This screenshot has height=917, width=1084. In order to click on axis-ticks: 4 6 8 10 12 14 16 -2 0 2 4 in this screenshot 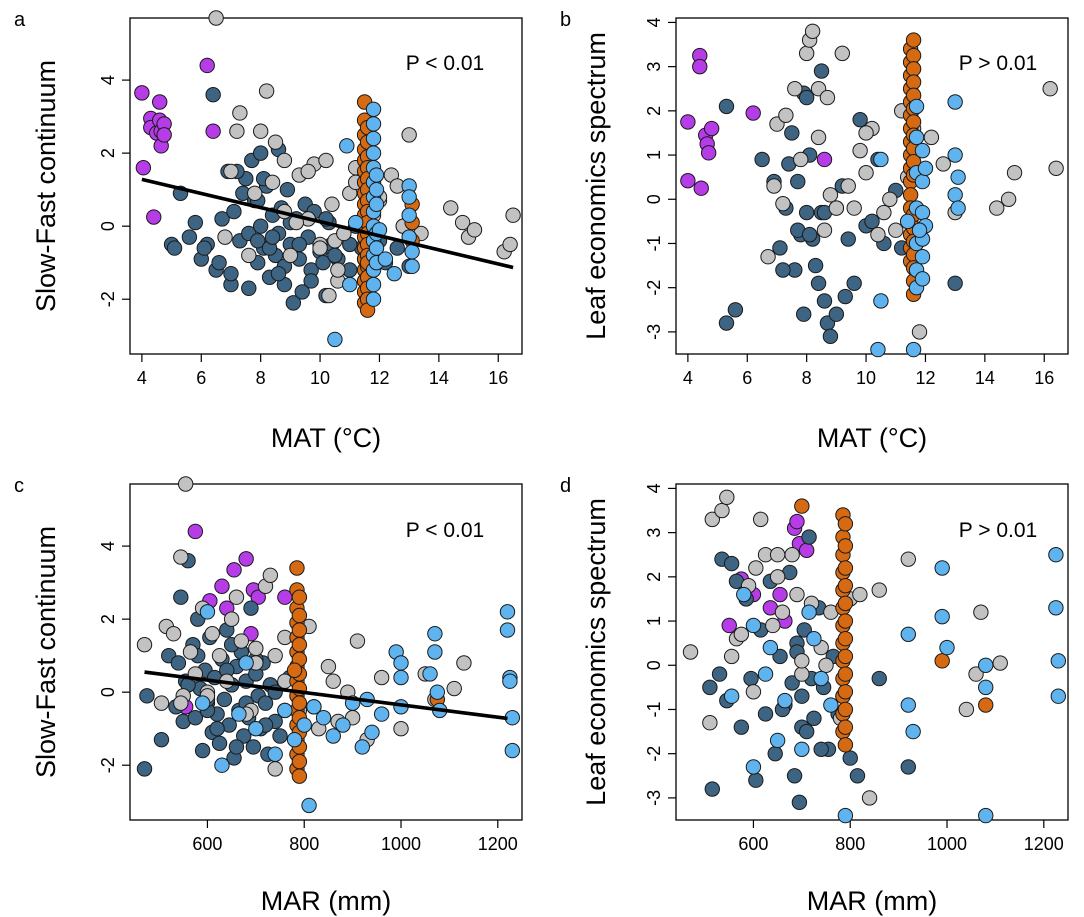, I will do `click(303, 231)`.